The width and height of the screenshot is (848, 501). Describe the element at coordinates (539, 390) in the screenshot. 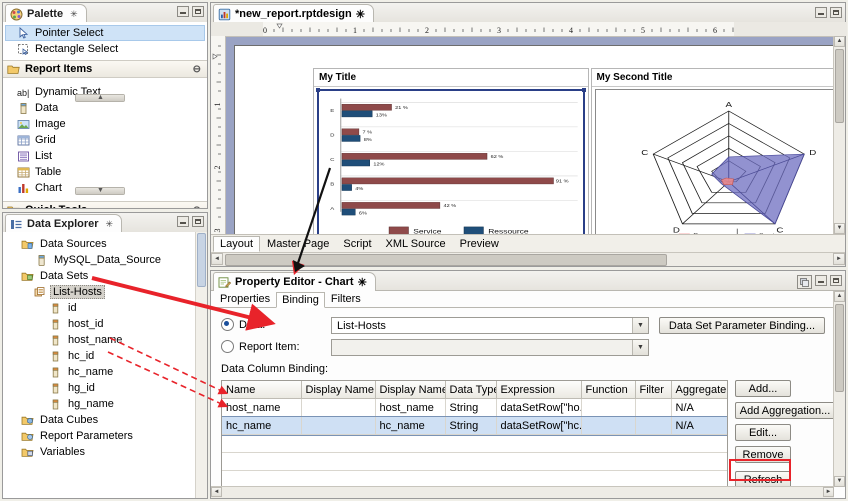

I see `col-expression: Expression` at that location.